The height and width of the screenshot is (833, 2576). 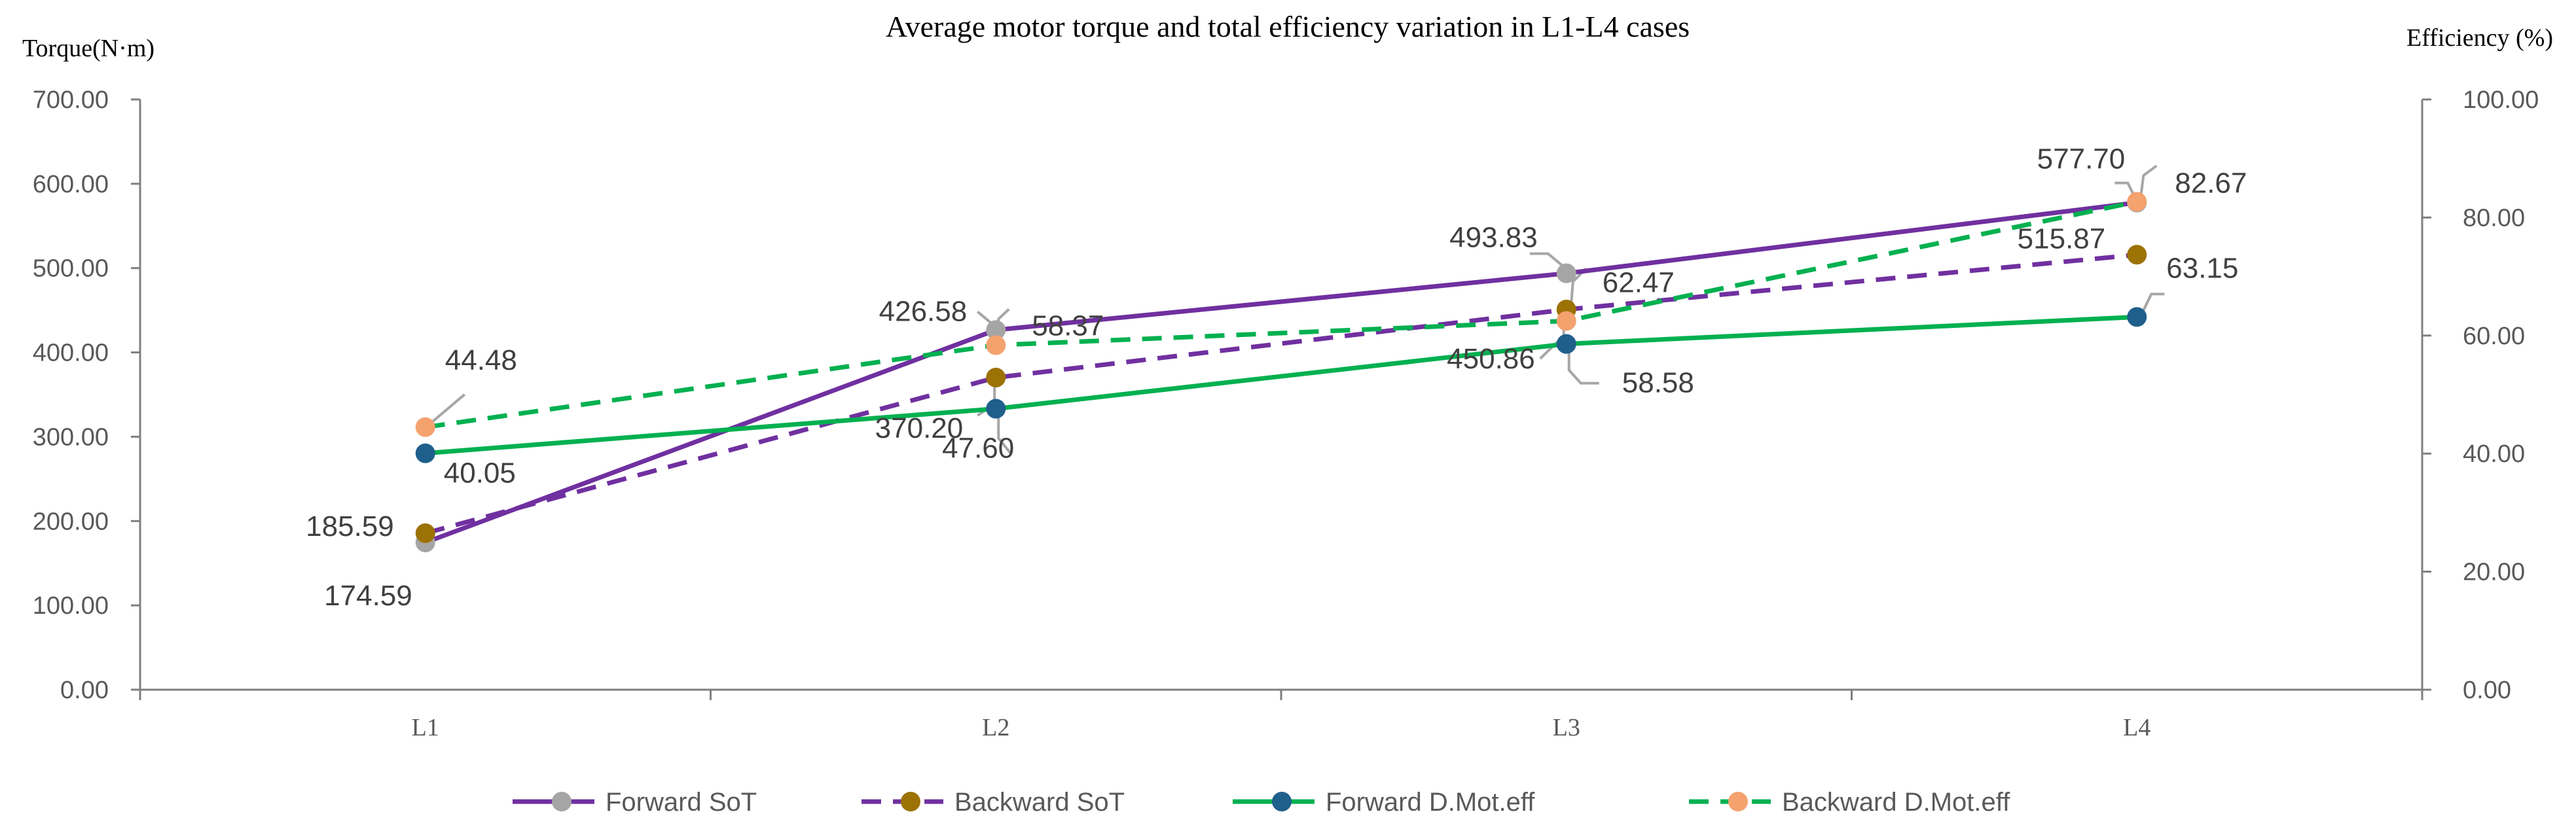 I want to click on data-label: 58.58, so click(x=1658, y=383).